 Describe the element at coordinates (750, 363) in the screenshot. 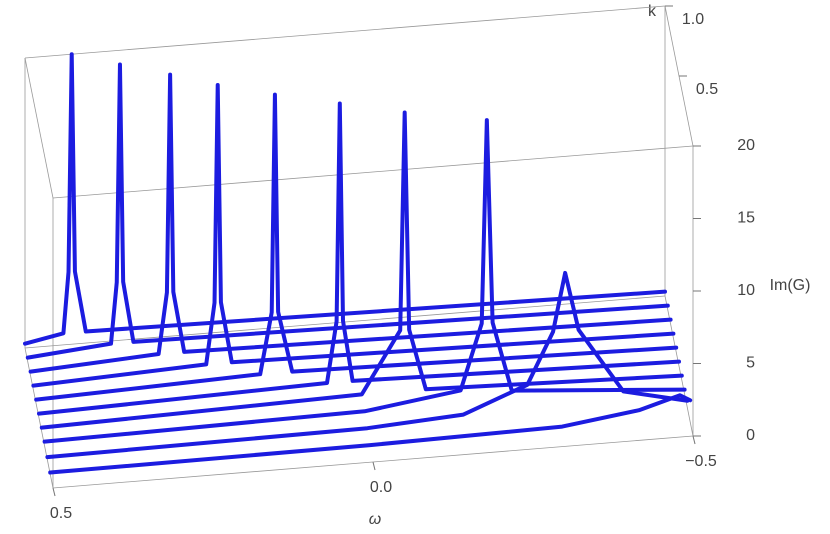

I see `z-tick-label: 5` at that location.